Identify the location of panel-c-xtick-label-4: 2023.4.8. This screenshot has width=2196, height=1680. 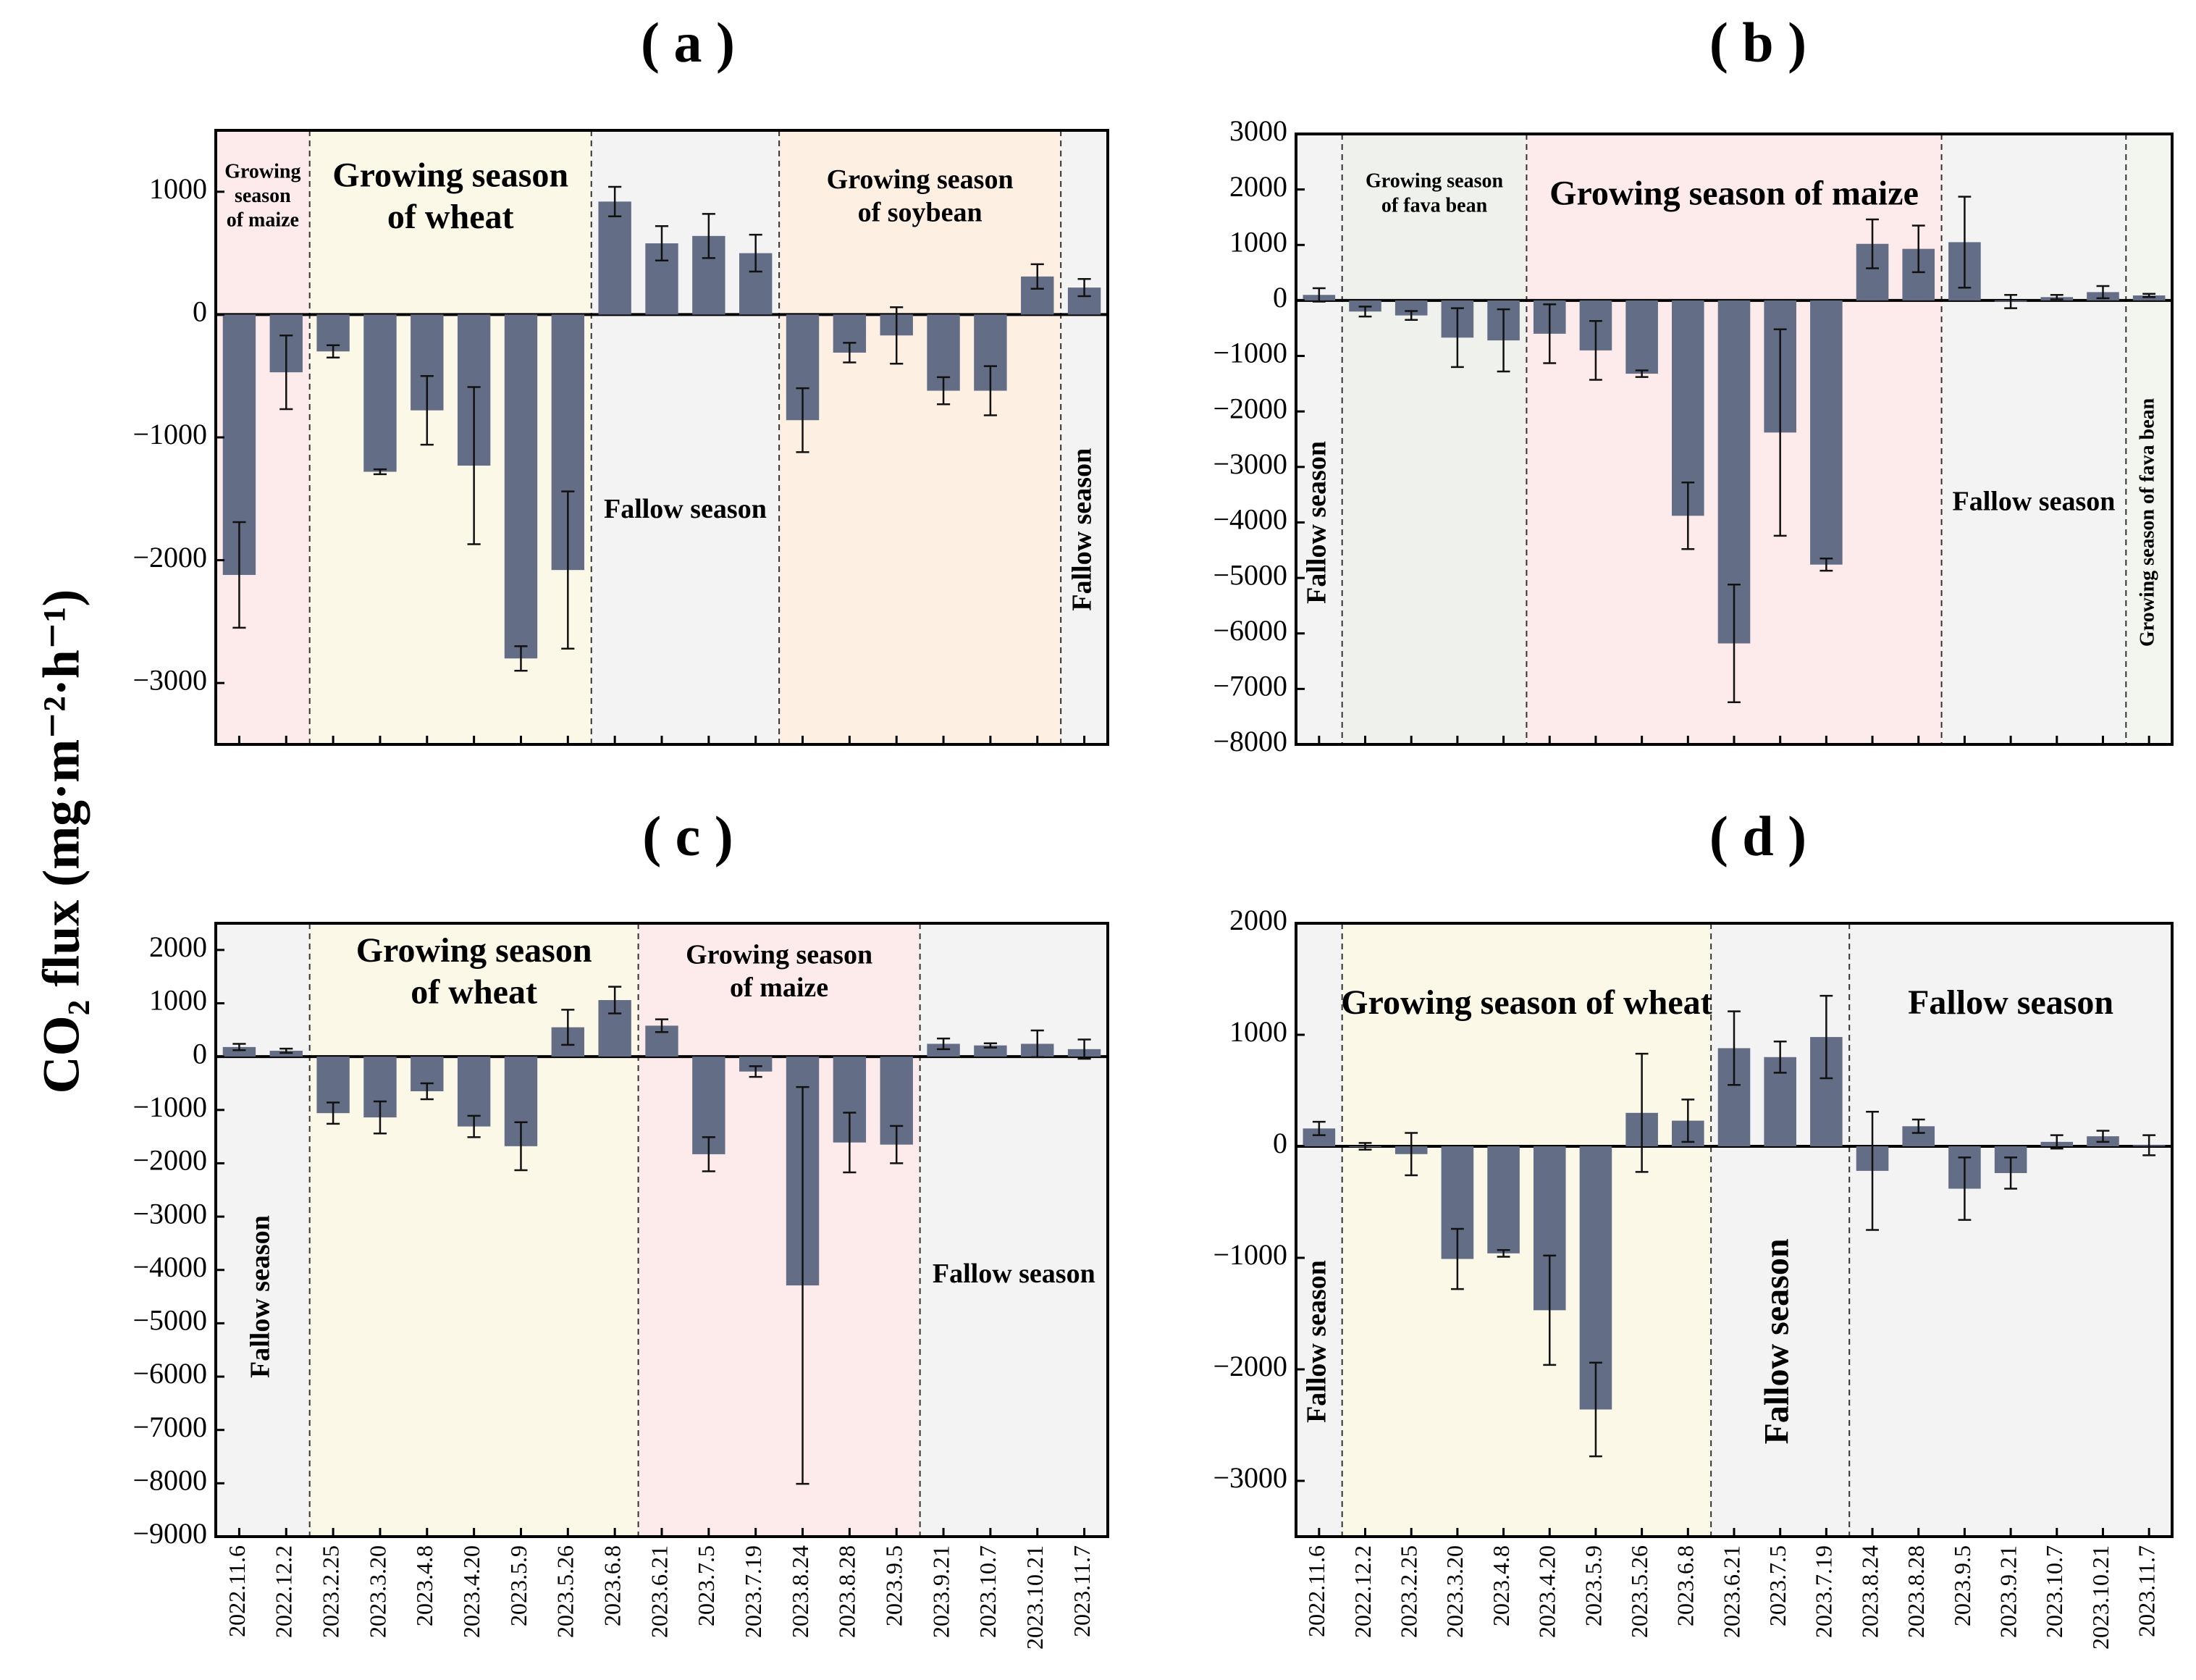
(424, 1585).